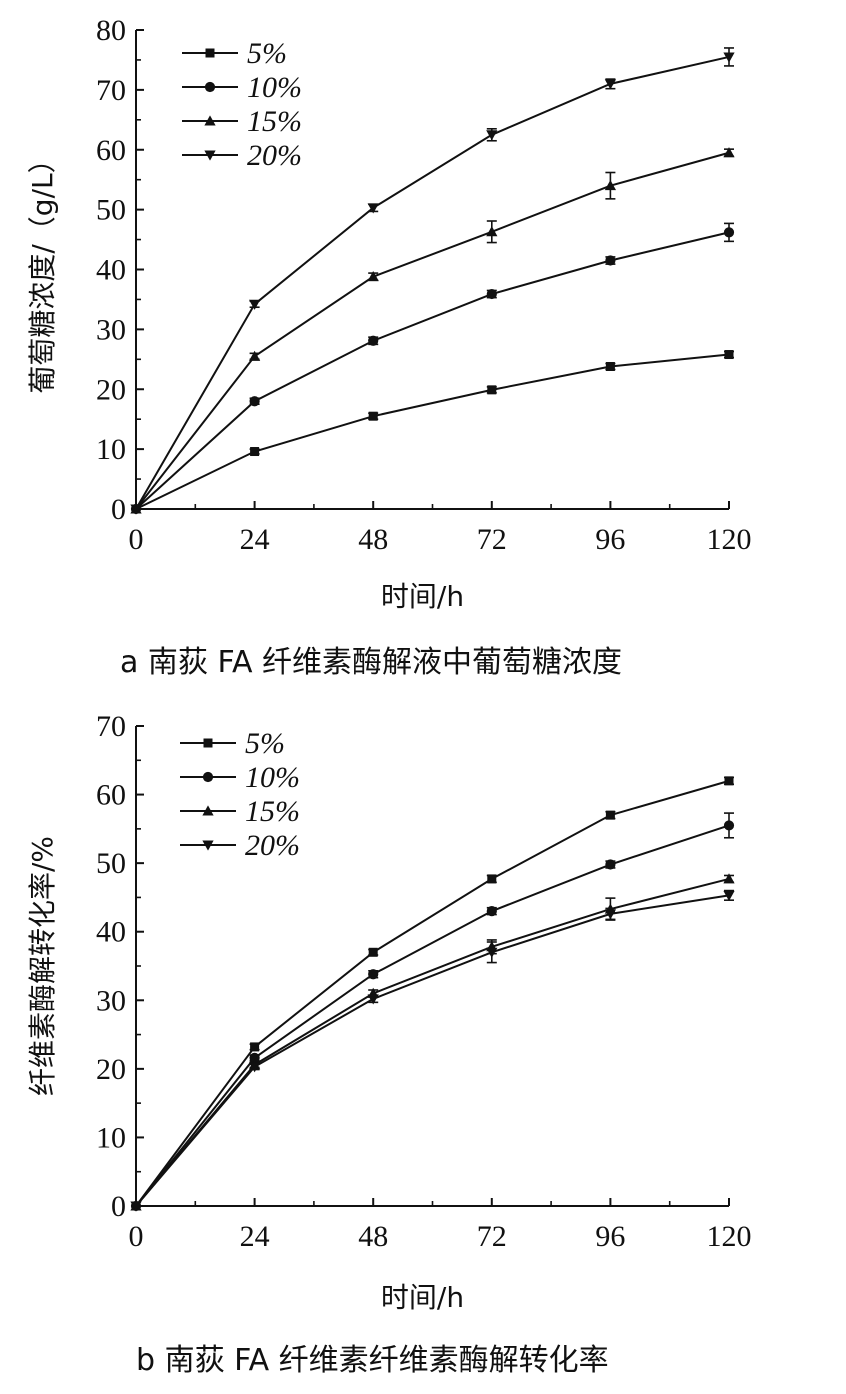 This screenshot has height=1394, width=846. Describe the element at coordinates (111, 1137) in the screenshot. I see `b-y-tick-label: 10` at that location.